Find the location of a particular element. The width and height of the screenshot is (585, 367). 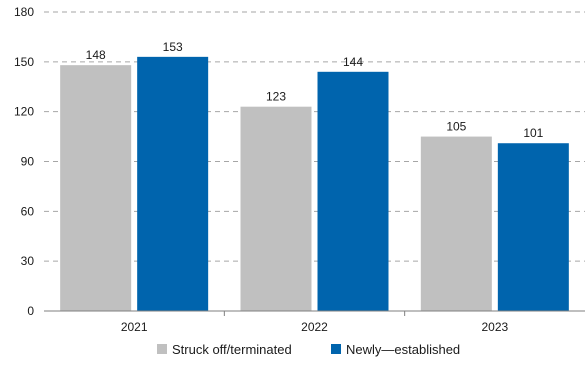

y-tick-label: 90 is located at coordinates (28, 162).